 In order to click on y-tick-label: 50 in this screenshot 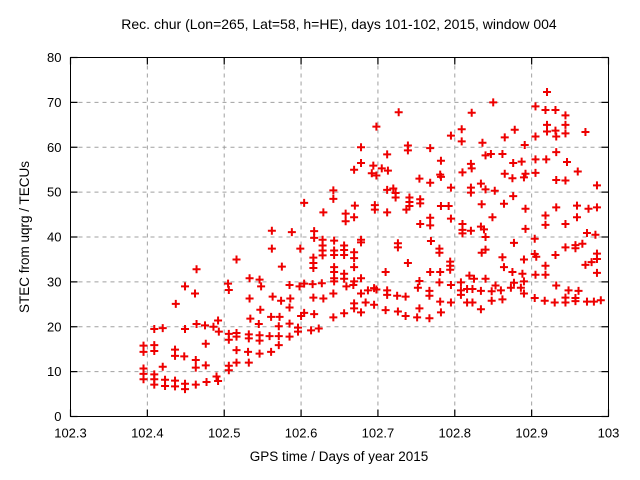, I will do `click(54, 192)`.